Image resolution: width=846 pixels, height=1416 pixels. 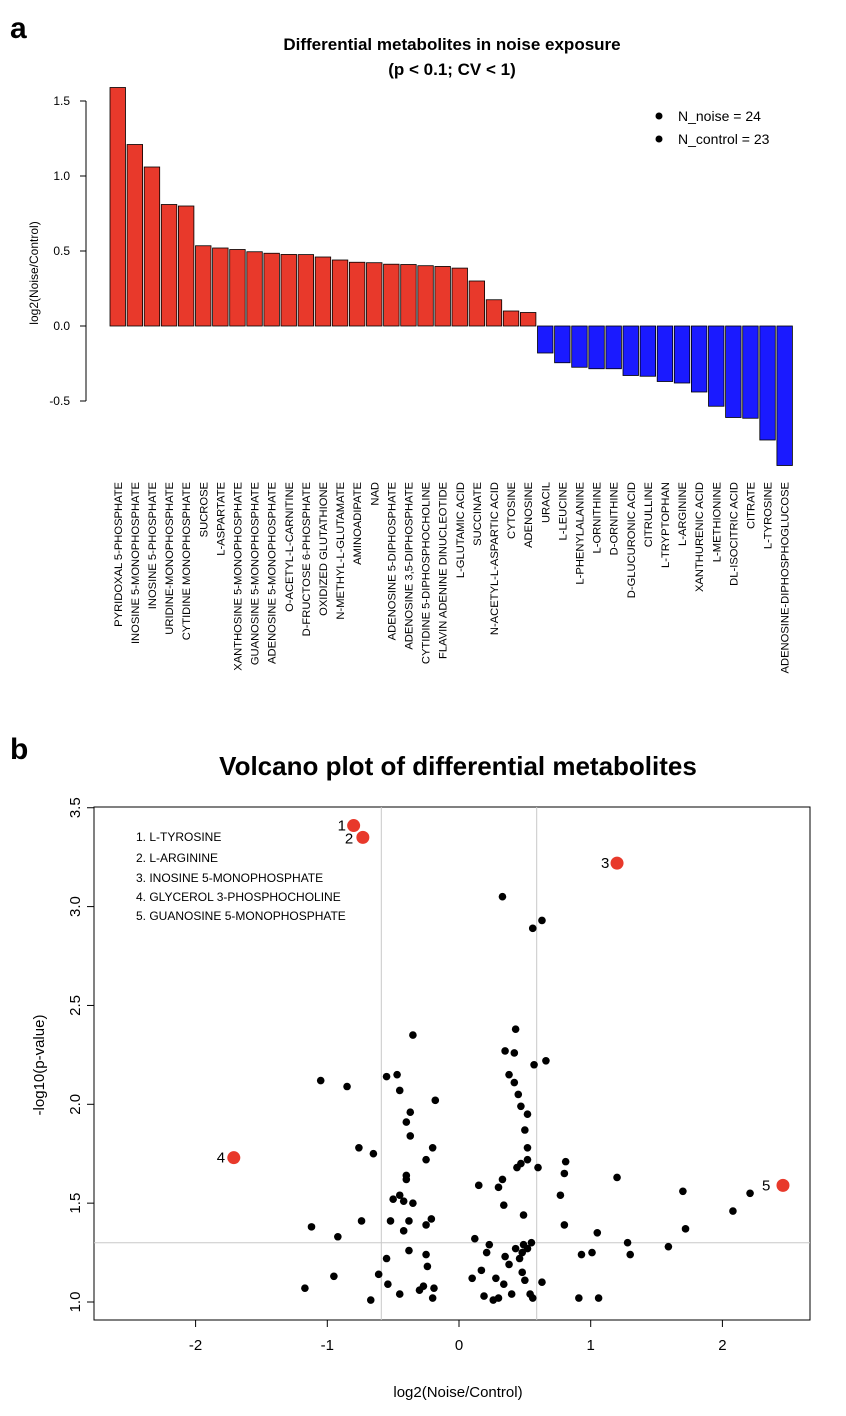 What do you see at coordinates (649, 514) in the screenshot?
I see `bar-category-label: CITRULLINE` at bounding box center [649, 514].